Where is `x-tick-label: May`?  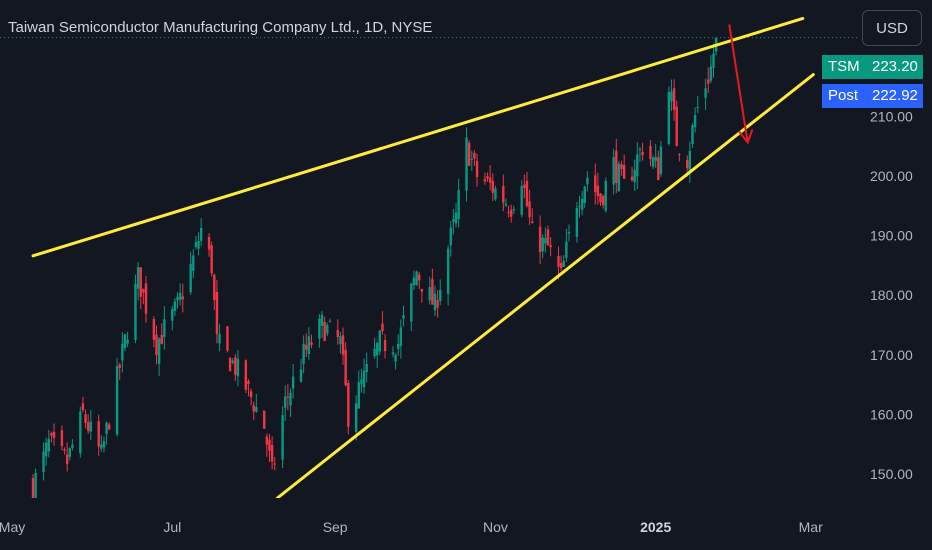 x-tick-label: May is located at coordinates (12, 527).